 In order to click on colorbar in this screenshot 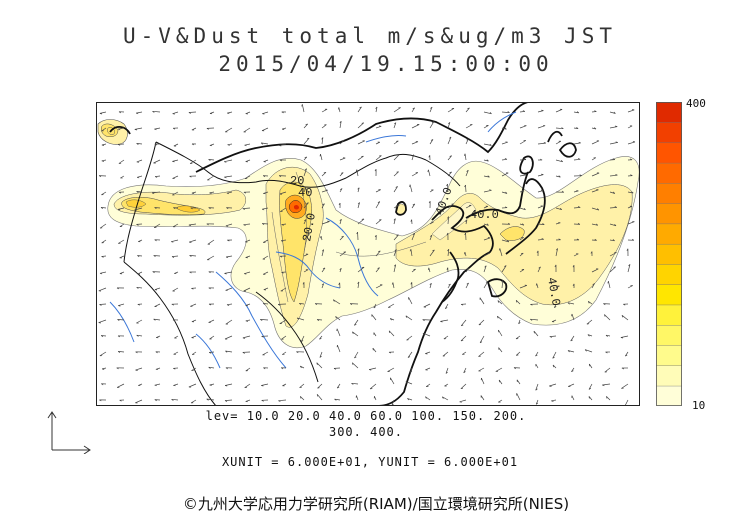, I will do `click(669, 254)`.